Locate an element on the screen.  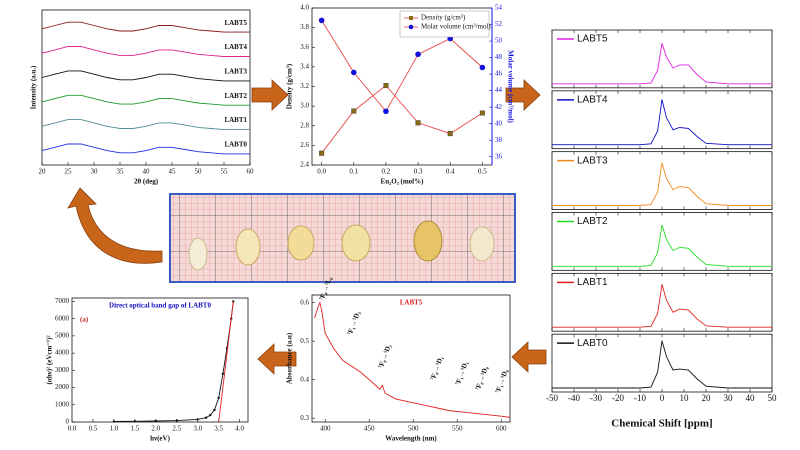
x-tick-label: 3.0 is located at coordinates (197, 429).